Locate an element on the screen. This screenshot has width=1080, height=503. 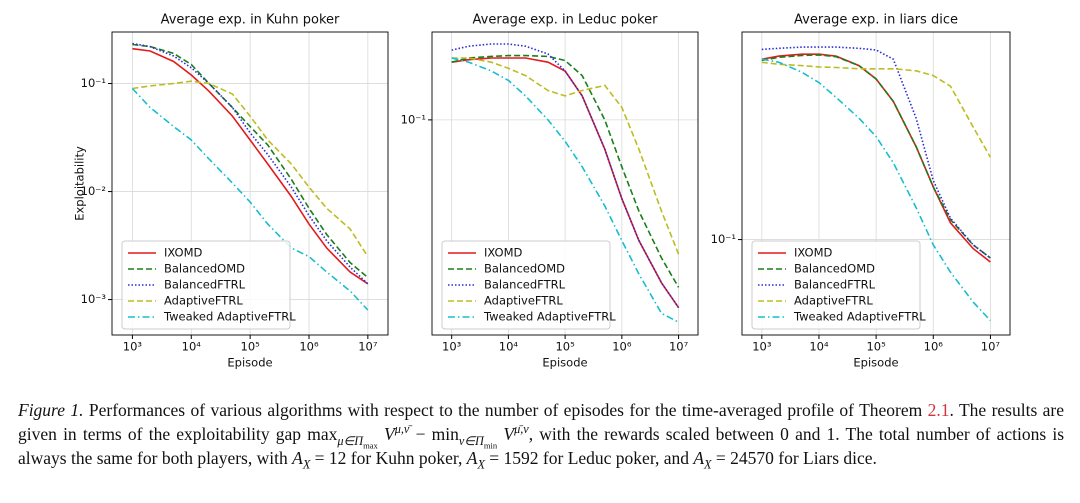
math-op: max is located at coordinates (322, 434).